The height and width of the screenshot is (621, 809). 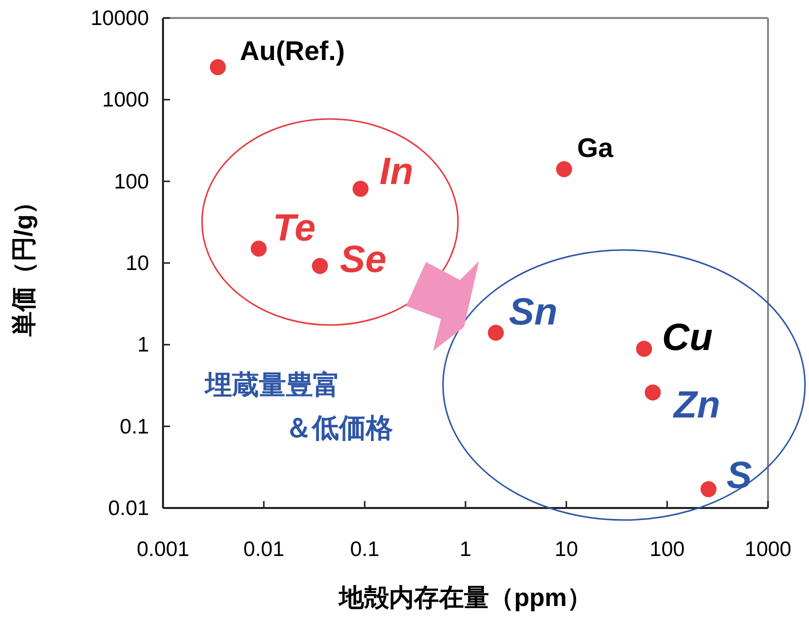 I want to click on annotation: Sn, so click(x=533, y=313).